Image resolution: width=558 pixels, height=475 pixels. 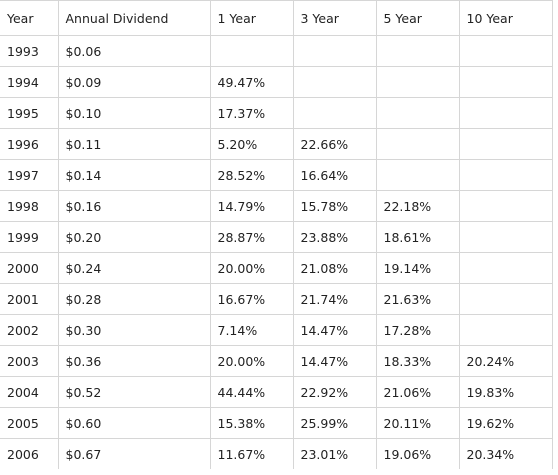 I want to click on year-cell: 2001, so click(x=29, y=299).